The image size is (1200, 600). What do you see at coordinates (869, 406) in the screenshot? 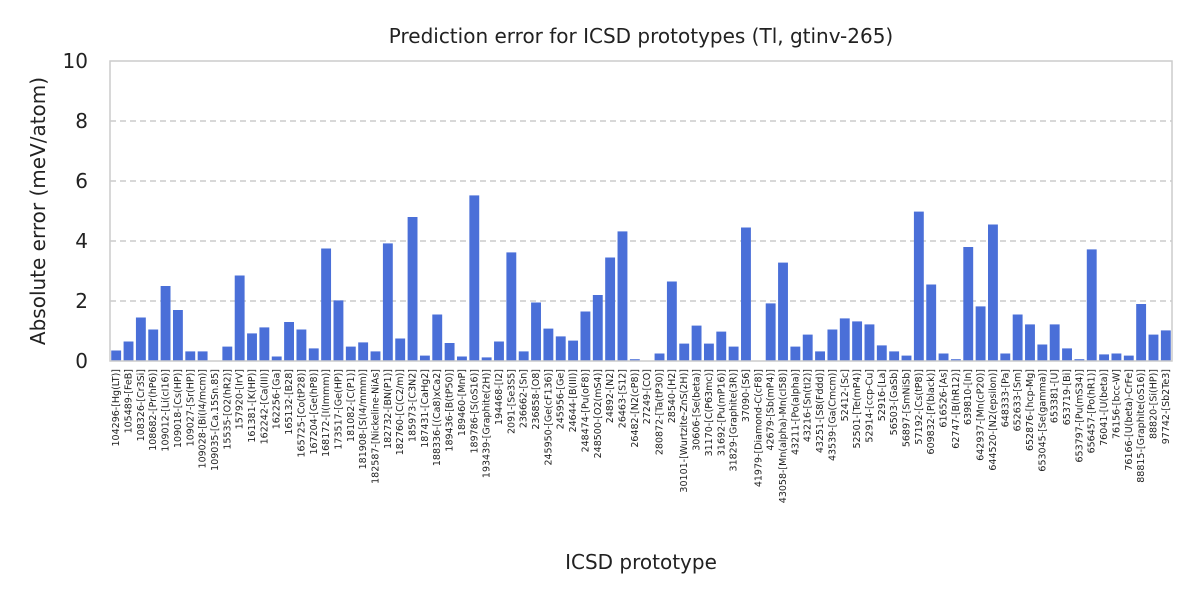
I see `x-tick-label: 52914-[ccp-Cu]` at bounding box center [869, 406].